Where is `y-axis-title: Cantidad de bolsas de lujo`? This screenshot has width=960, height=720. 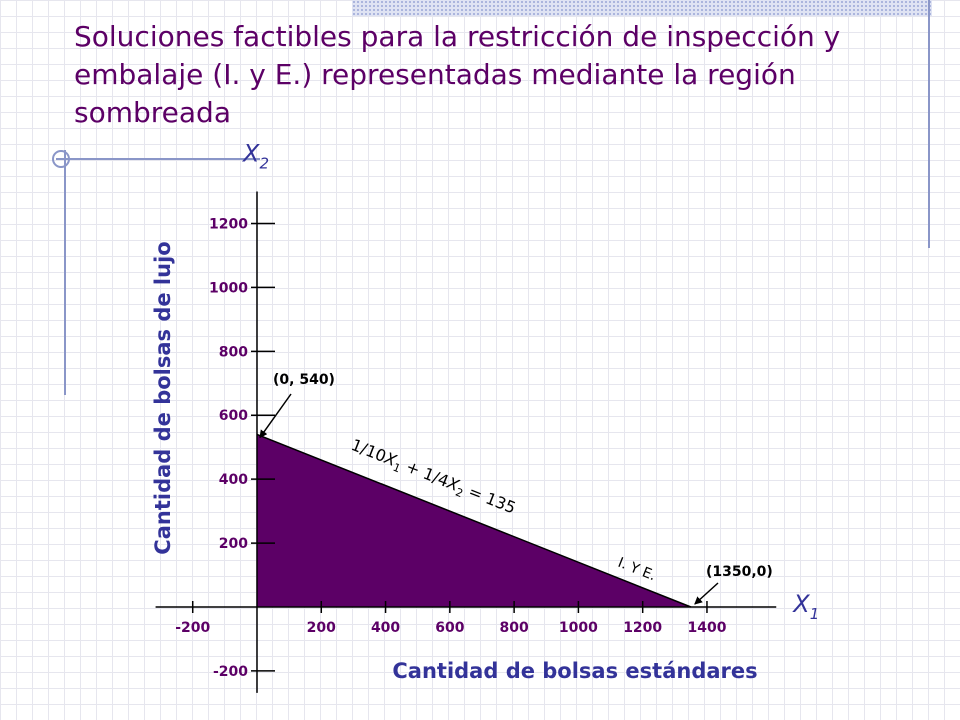 y-axis-title: Cantidad de bolsas de lujo is located at coordinates (163, 397).